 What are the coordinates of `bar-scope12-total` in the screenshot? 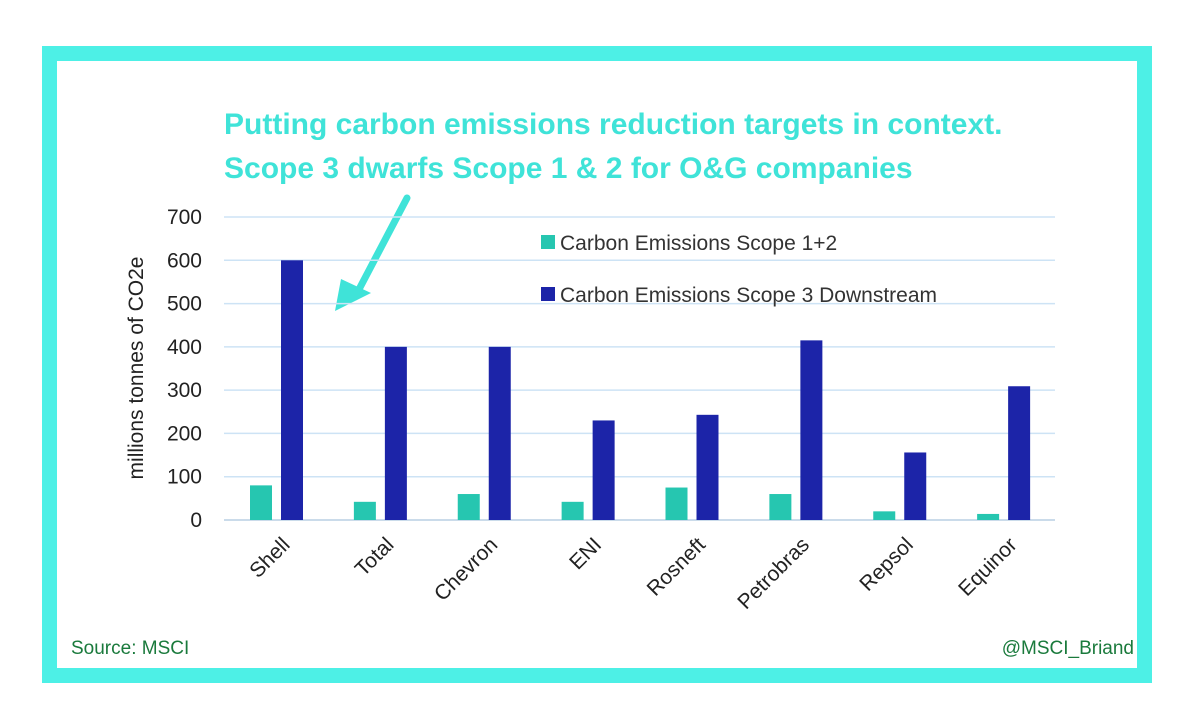 It's located at (364, 510).